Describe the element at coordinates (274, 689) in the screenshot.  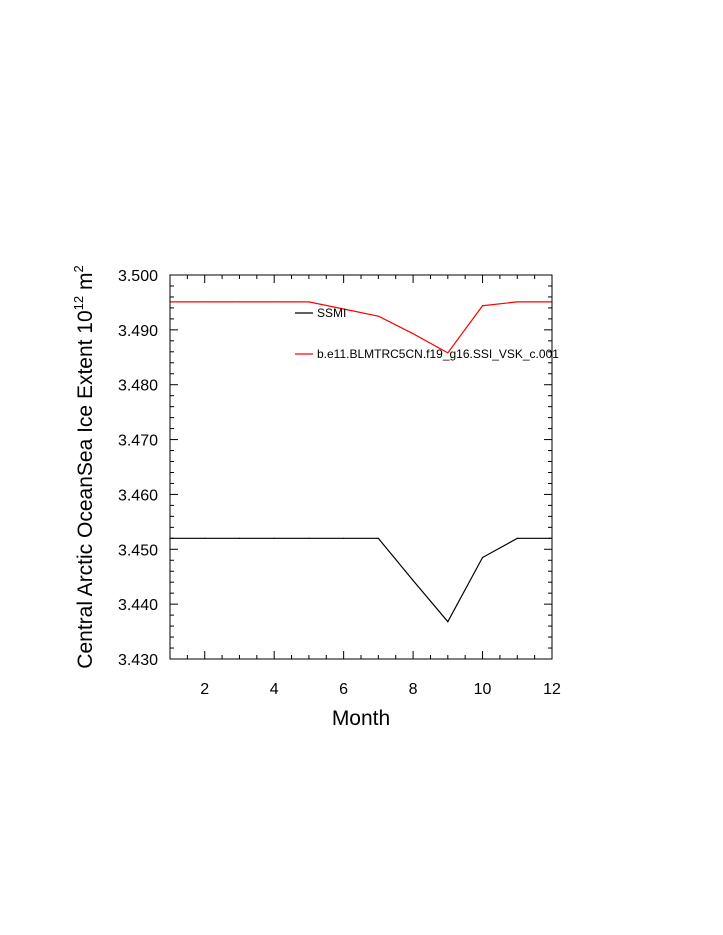
I see `x-tick-label: 4` at that location.